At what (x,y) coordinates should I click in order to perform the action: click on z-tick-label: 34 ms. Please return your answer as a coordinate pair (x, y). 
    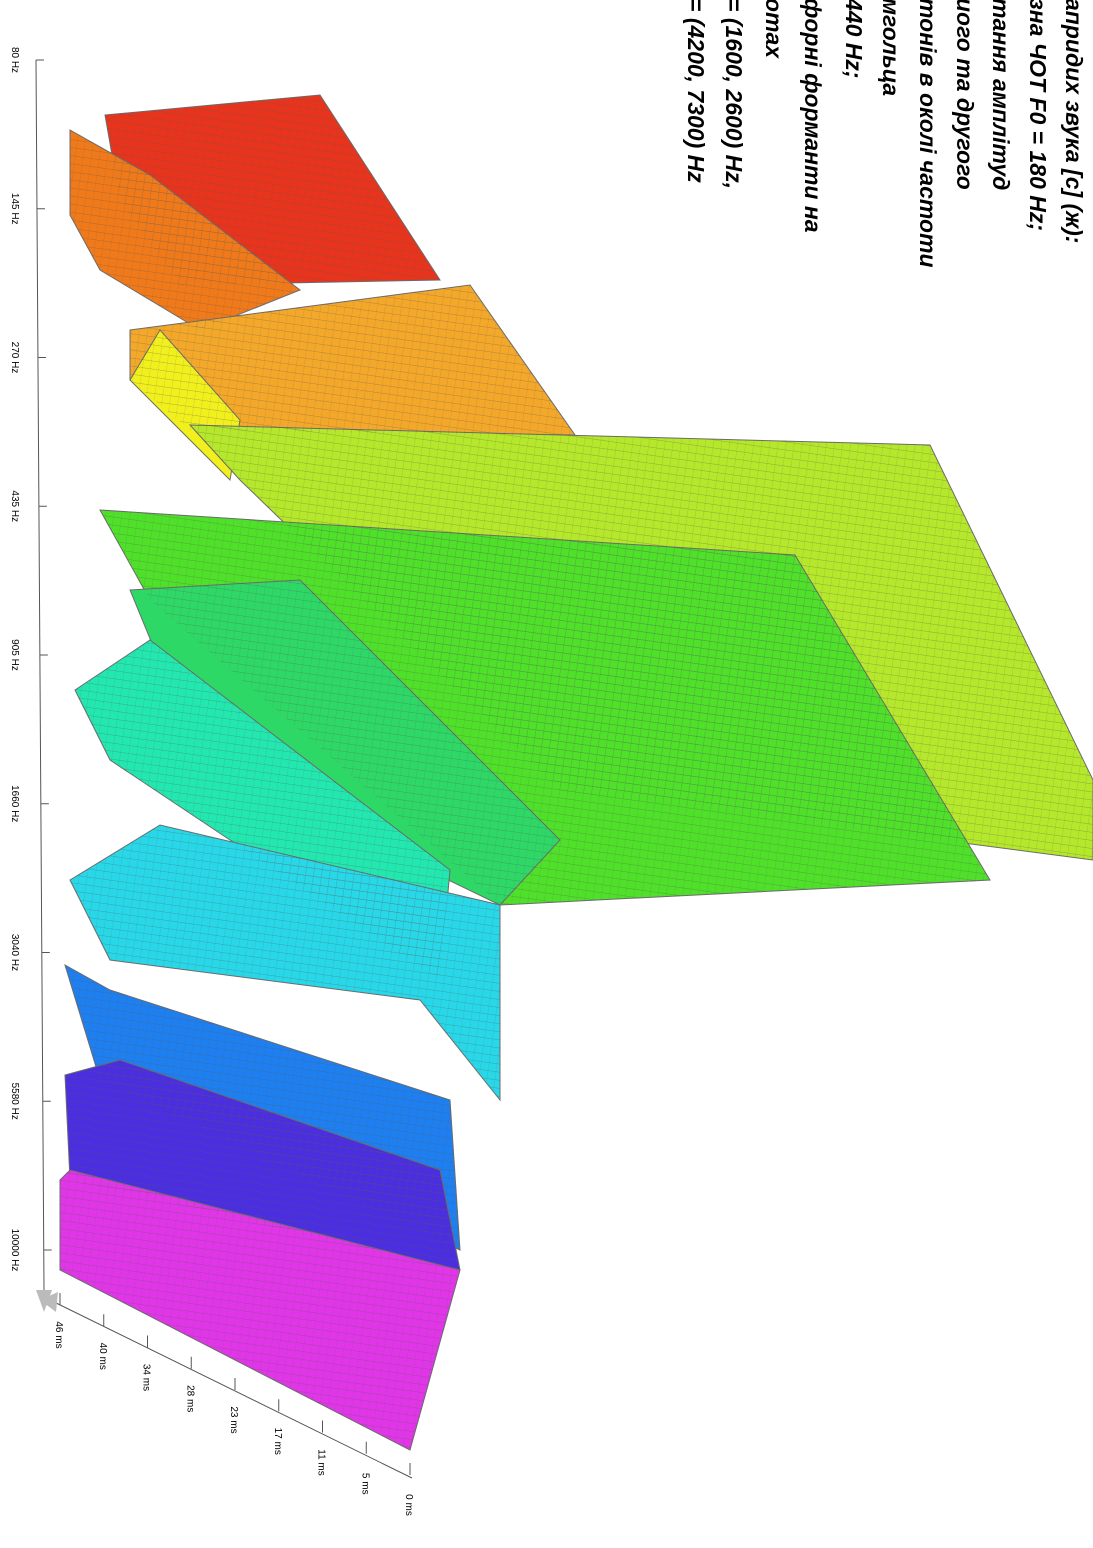
    Looking at the image, I should click on (146, 1377).